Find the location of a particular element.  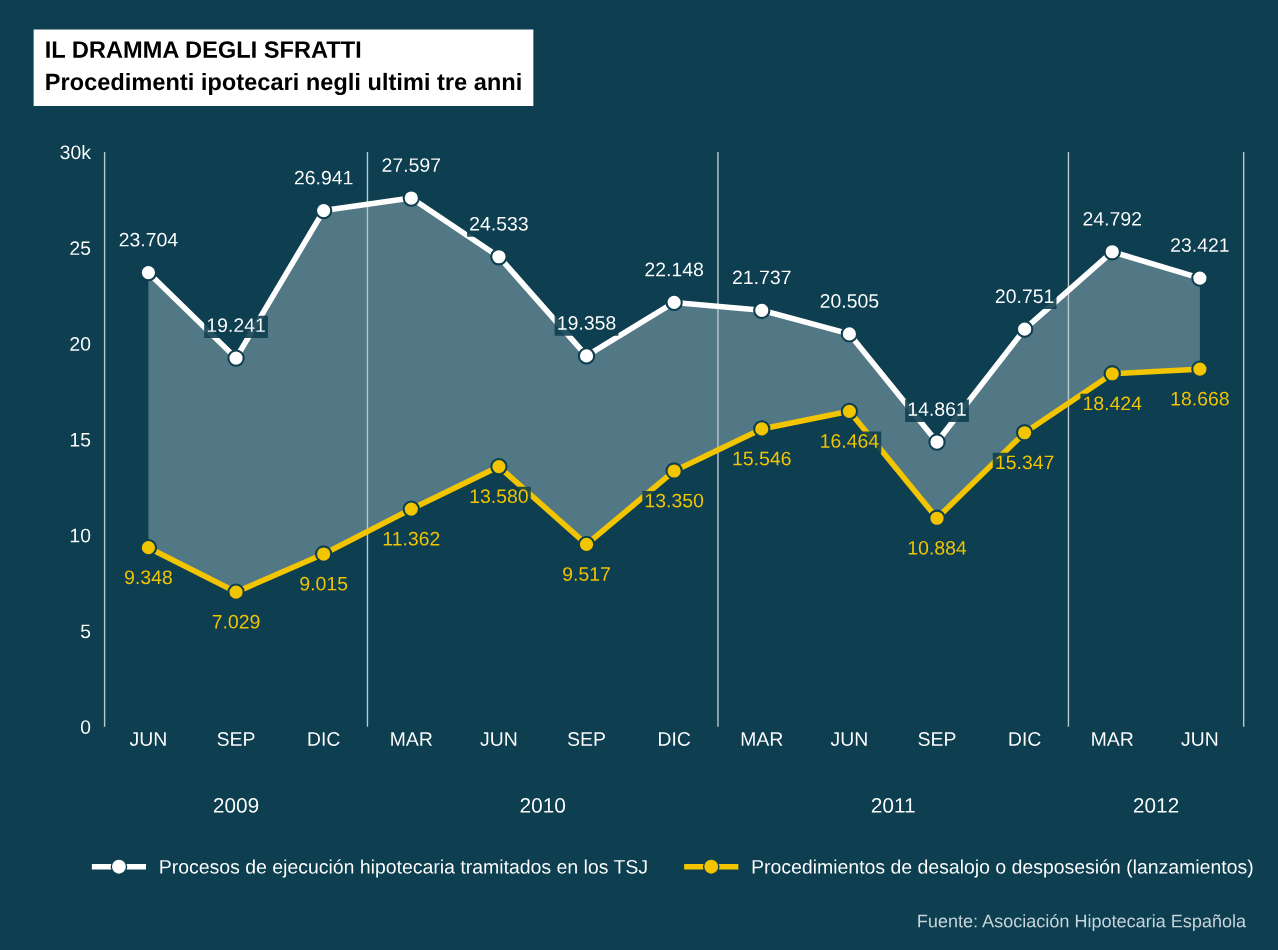

data-label: 23.421 is located at coordinates (1200, 245).